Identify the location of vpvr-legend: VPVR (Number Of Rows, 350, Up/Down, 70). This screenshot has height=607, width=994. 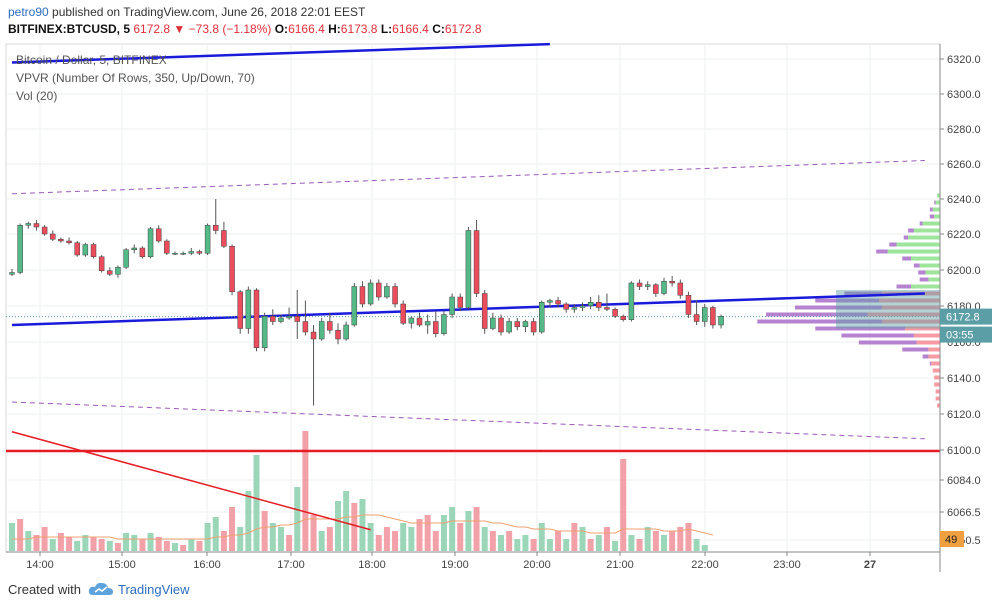
(135, 78).